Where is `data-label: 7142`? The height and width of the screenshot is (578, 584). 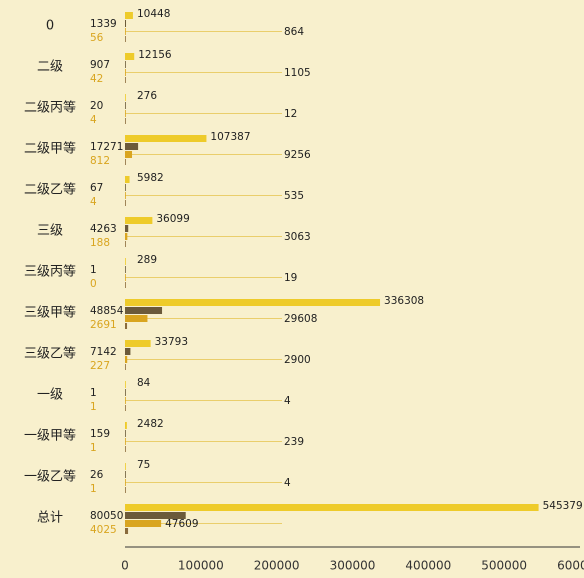 data-label: 7142 is located at coordinates (103, 352).